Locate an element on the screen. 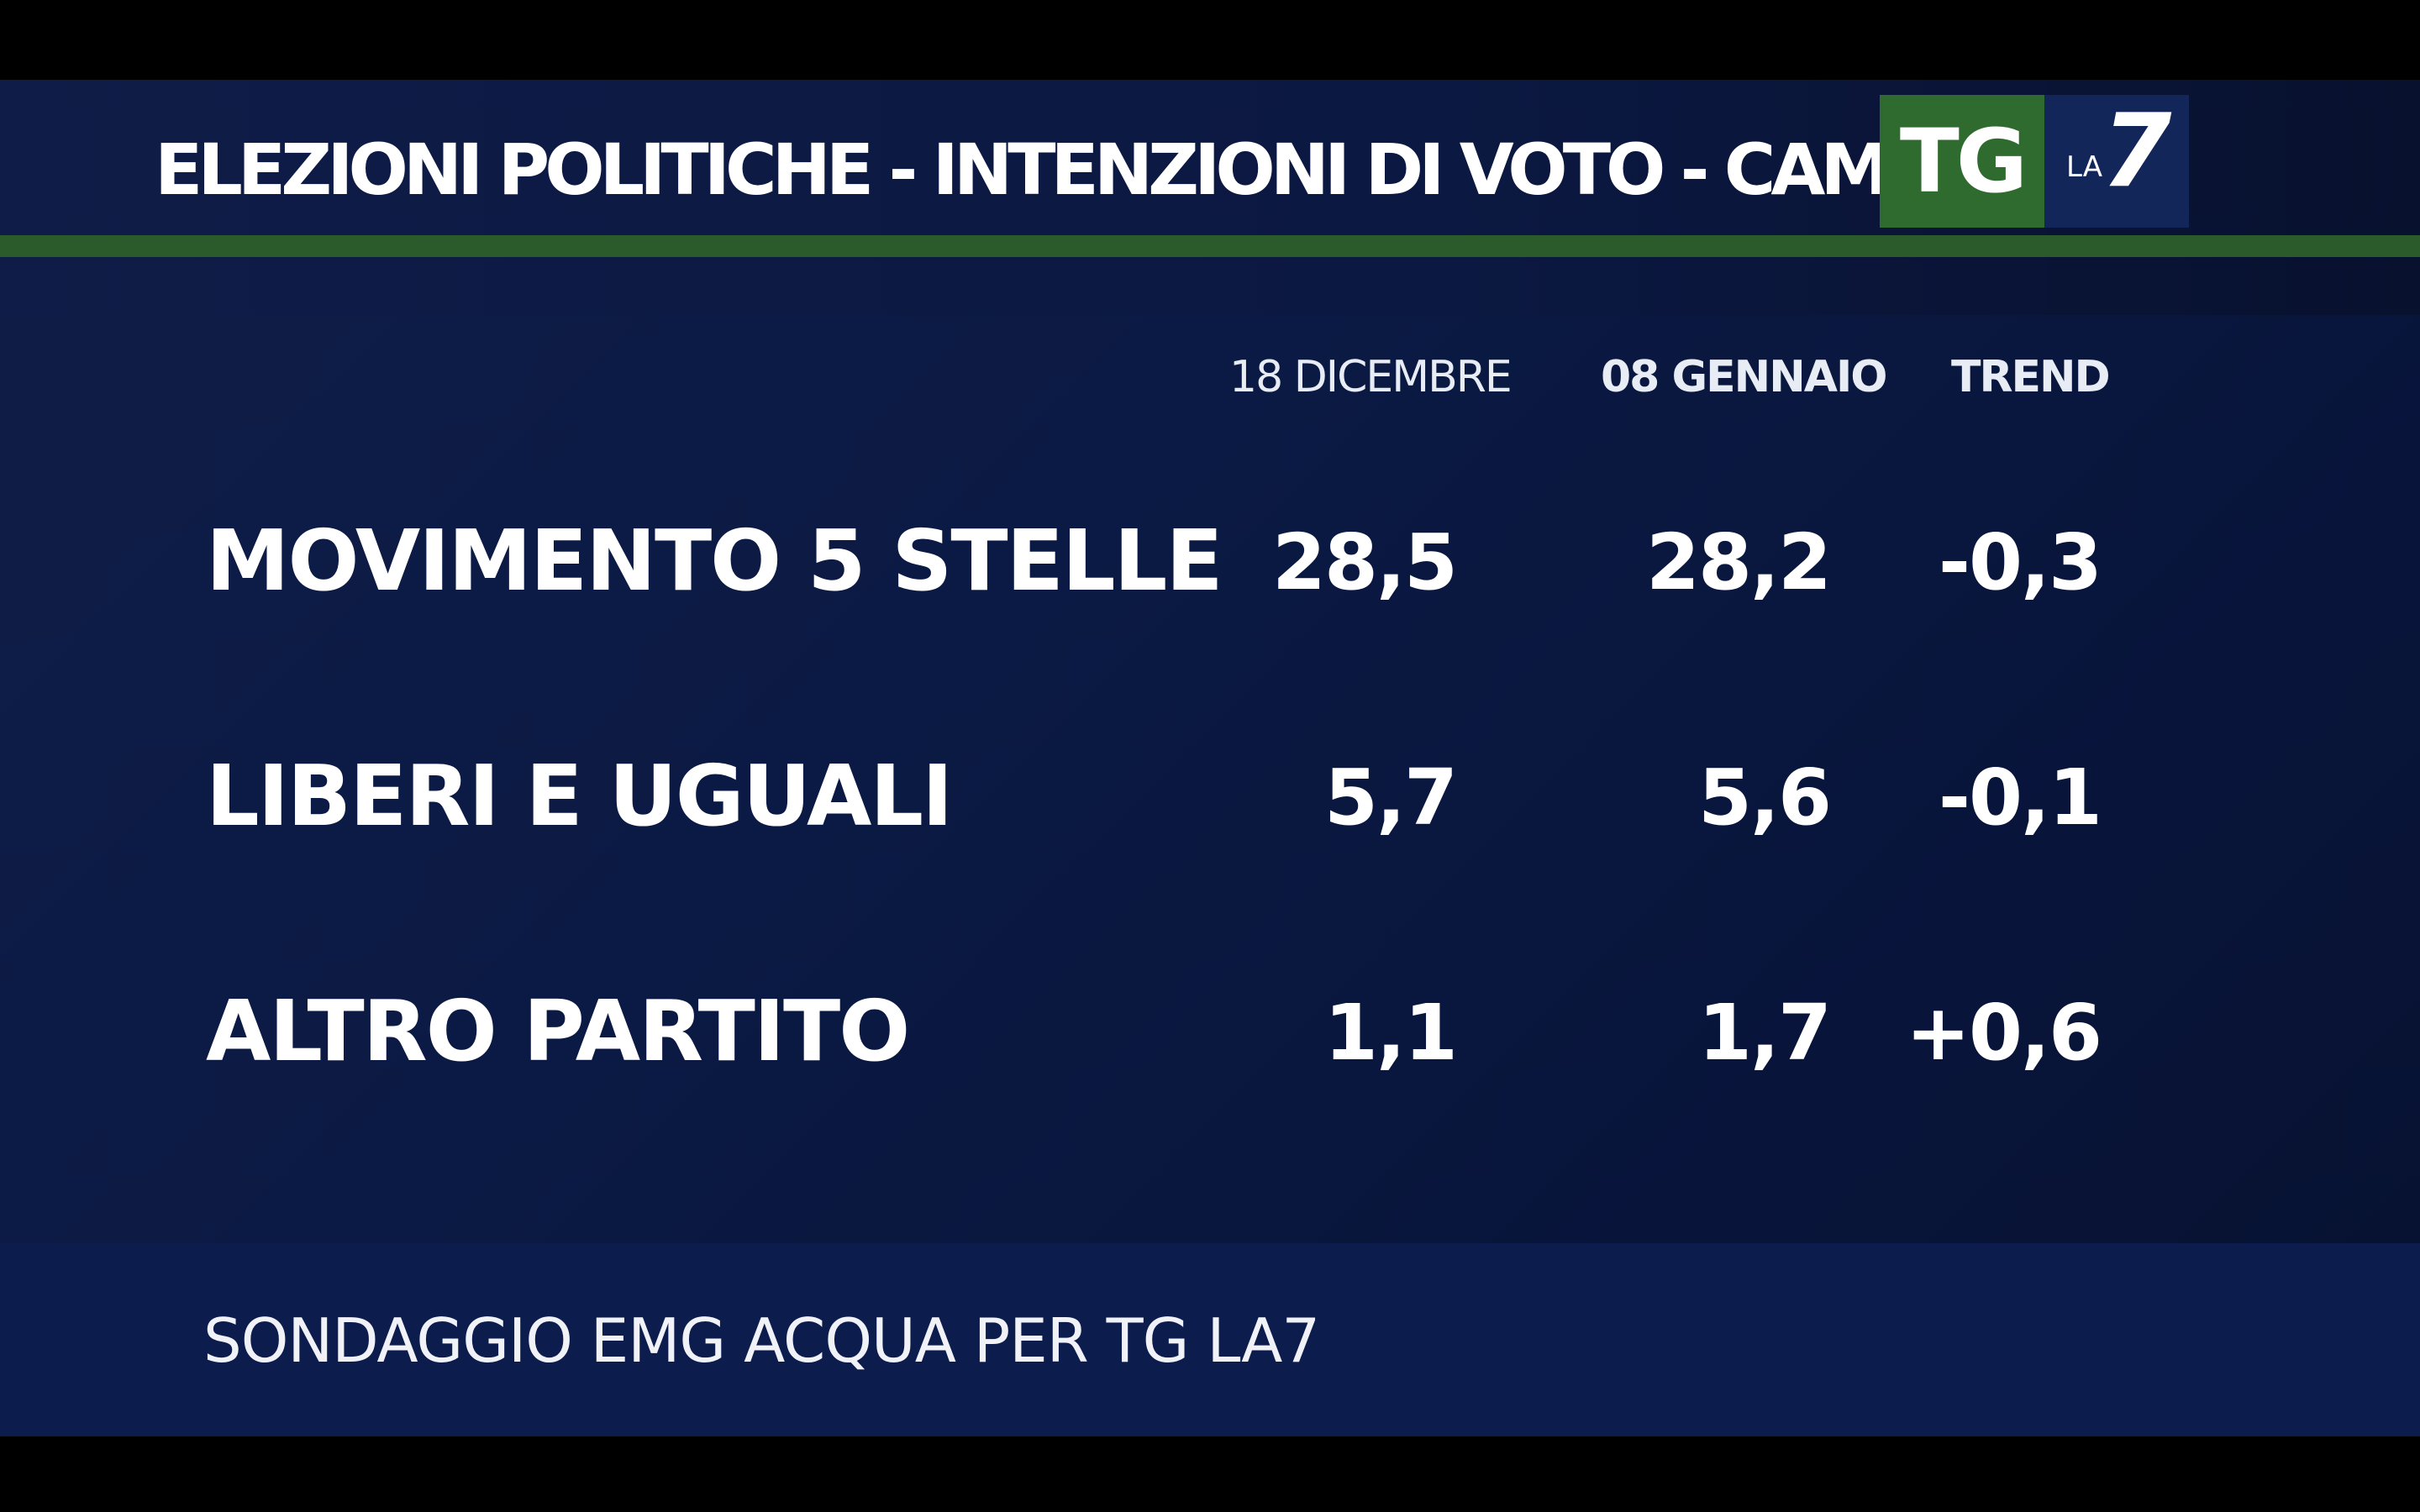 Image resolution: width=2420 pixels, height=1512 pixels. party-label-movimento-5-stelle: MOVIMENTO 5 STELLE is located at coordinates (714, 561).